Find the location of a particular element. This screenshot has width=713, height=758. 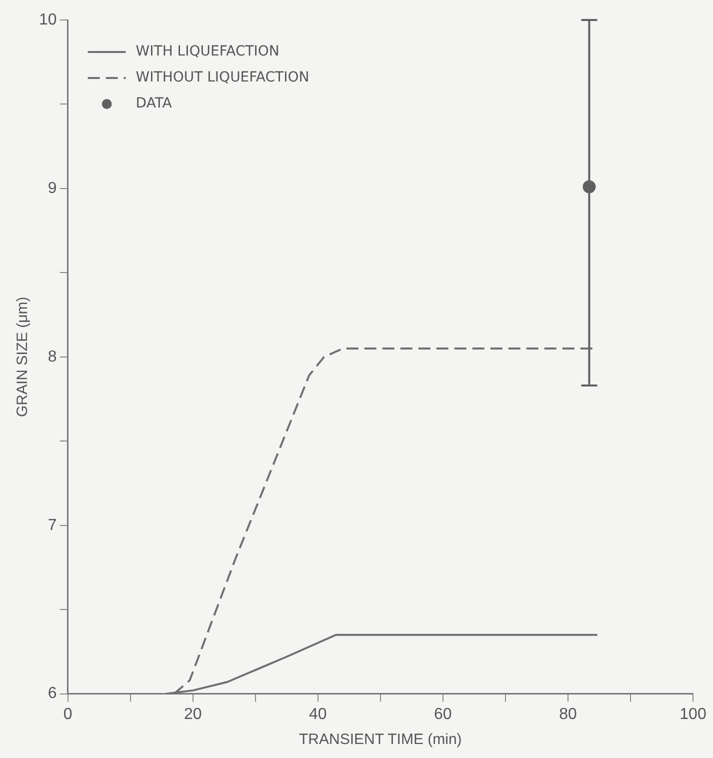

x-tick-label: 0 is located at coordinates (67, 714).